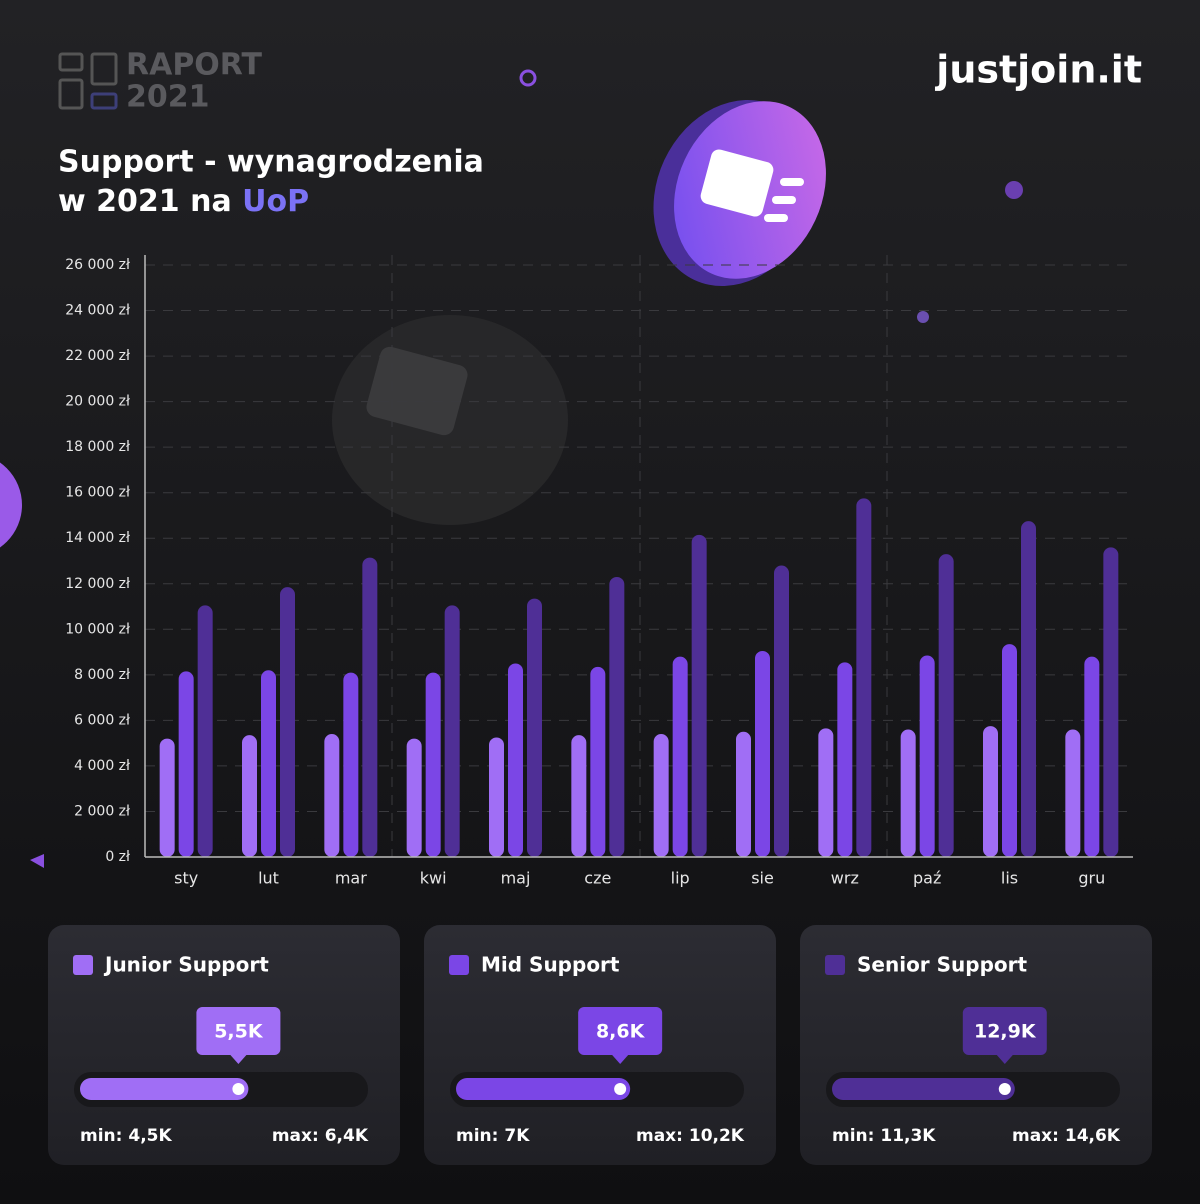 The image size is (1200, 1204). What do you see at coordinates (550, 965) in the screenshot?
I see `legend-label: Mid Support` at bounding box center [550, 965].